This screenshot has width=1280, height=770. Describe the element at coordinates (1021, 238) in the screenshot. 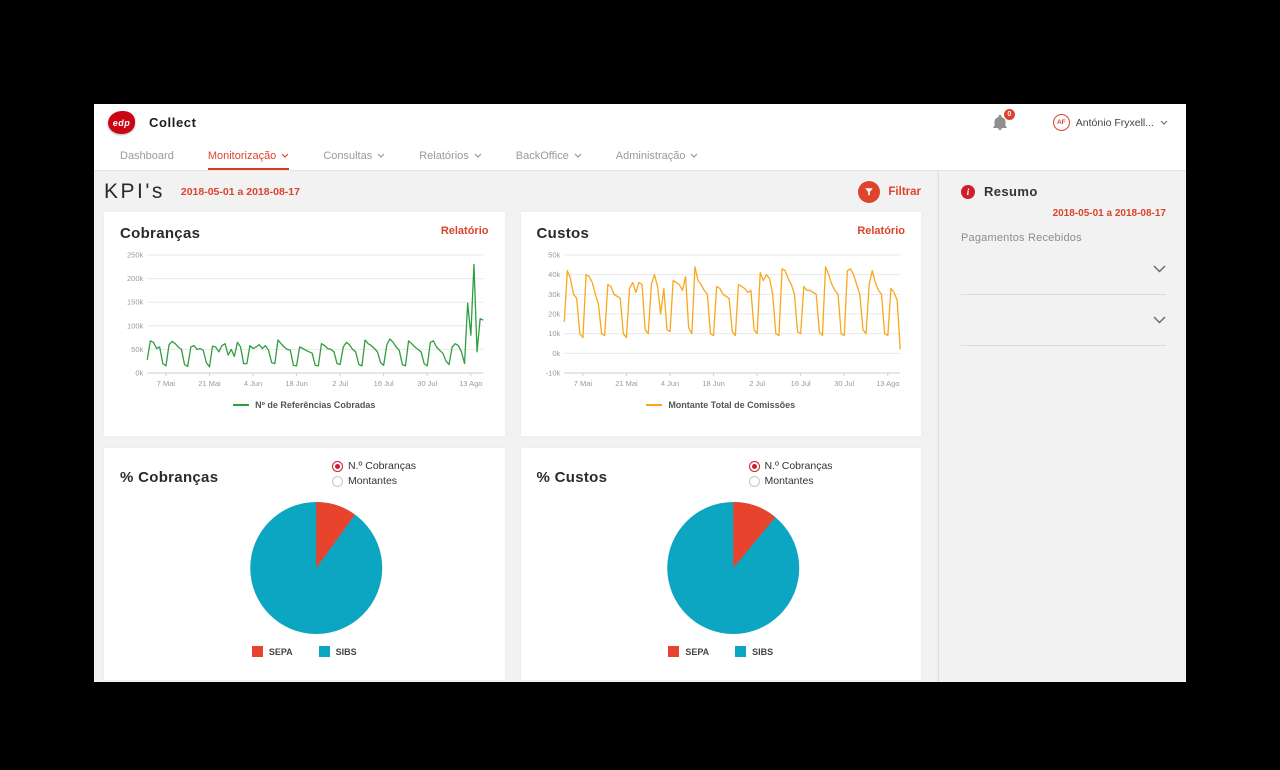

I see `resumo-subtitle: Pagamentos Recebidos` at that location.